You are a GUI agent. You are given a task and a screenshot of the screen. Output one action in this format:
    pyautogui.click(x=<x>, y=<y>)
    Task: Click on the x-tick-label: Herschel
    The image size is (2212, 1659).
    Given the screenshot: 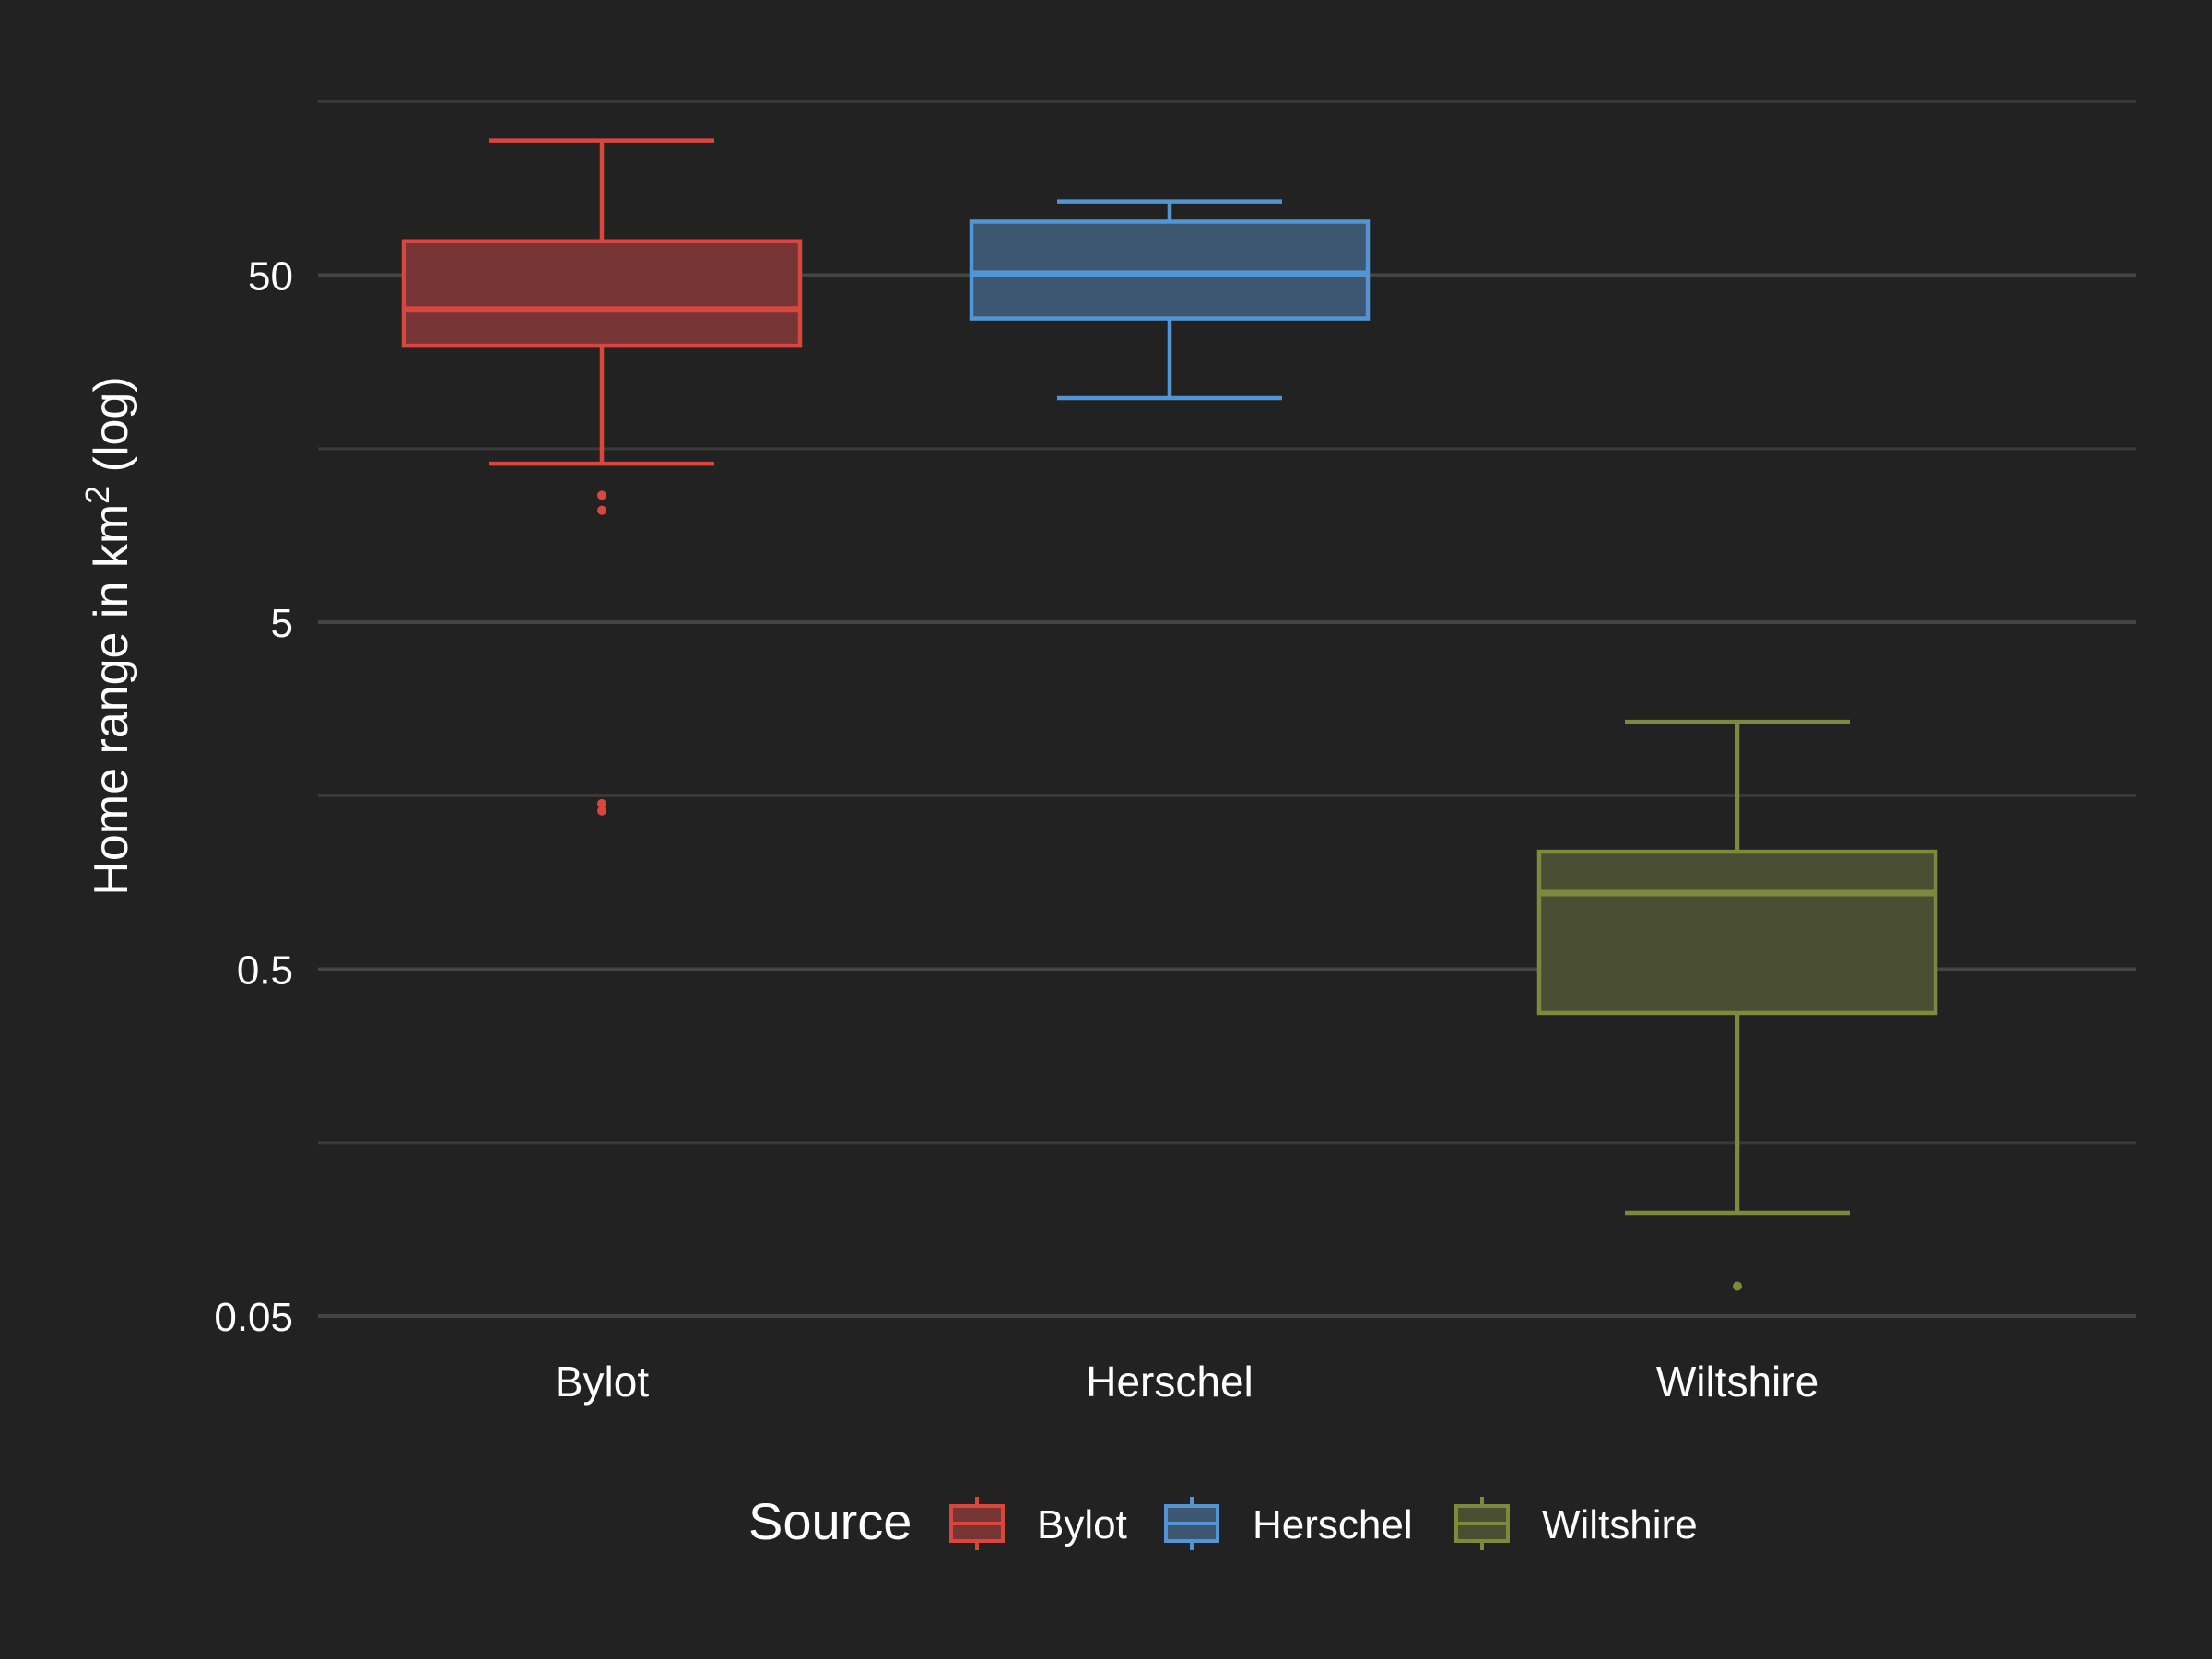 What is the action you would take?
    pyautogui.click(x=1169, y=1382)
    